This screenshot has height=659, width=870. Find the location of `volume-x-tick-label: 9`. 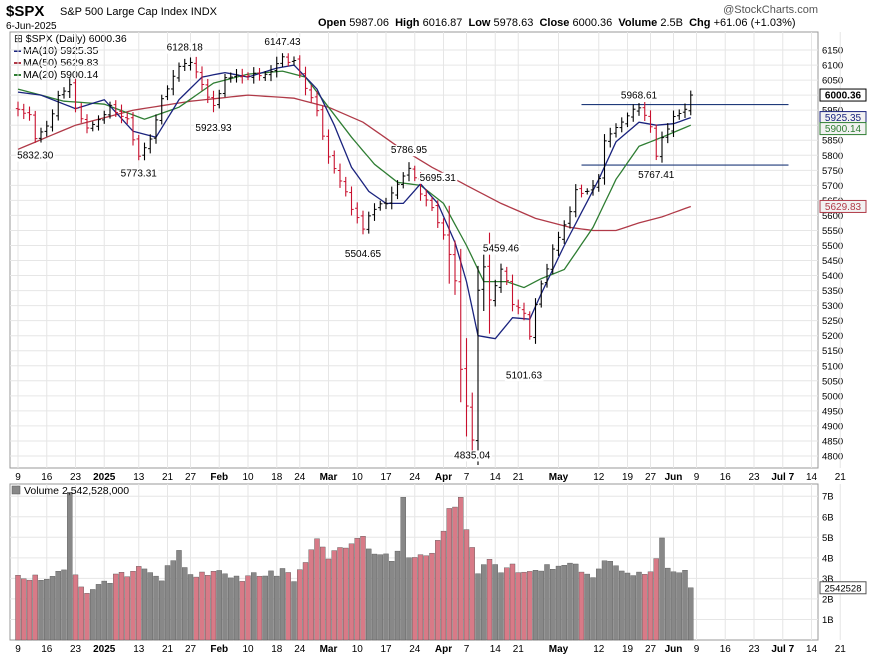

volume-x-tick-label: 9 is located at coordinates (697, 649).